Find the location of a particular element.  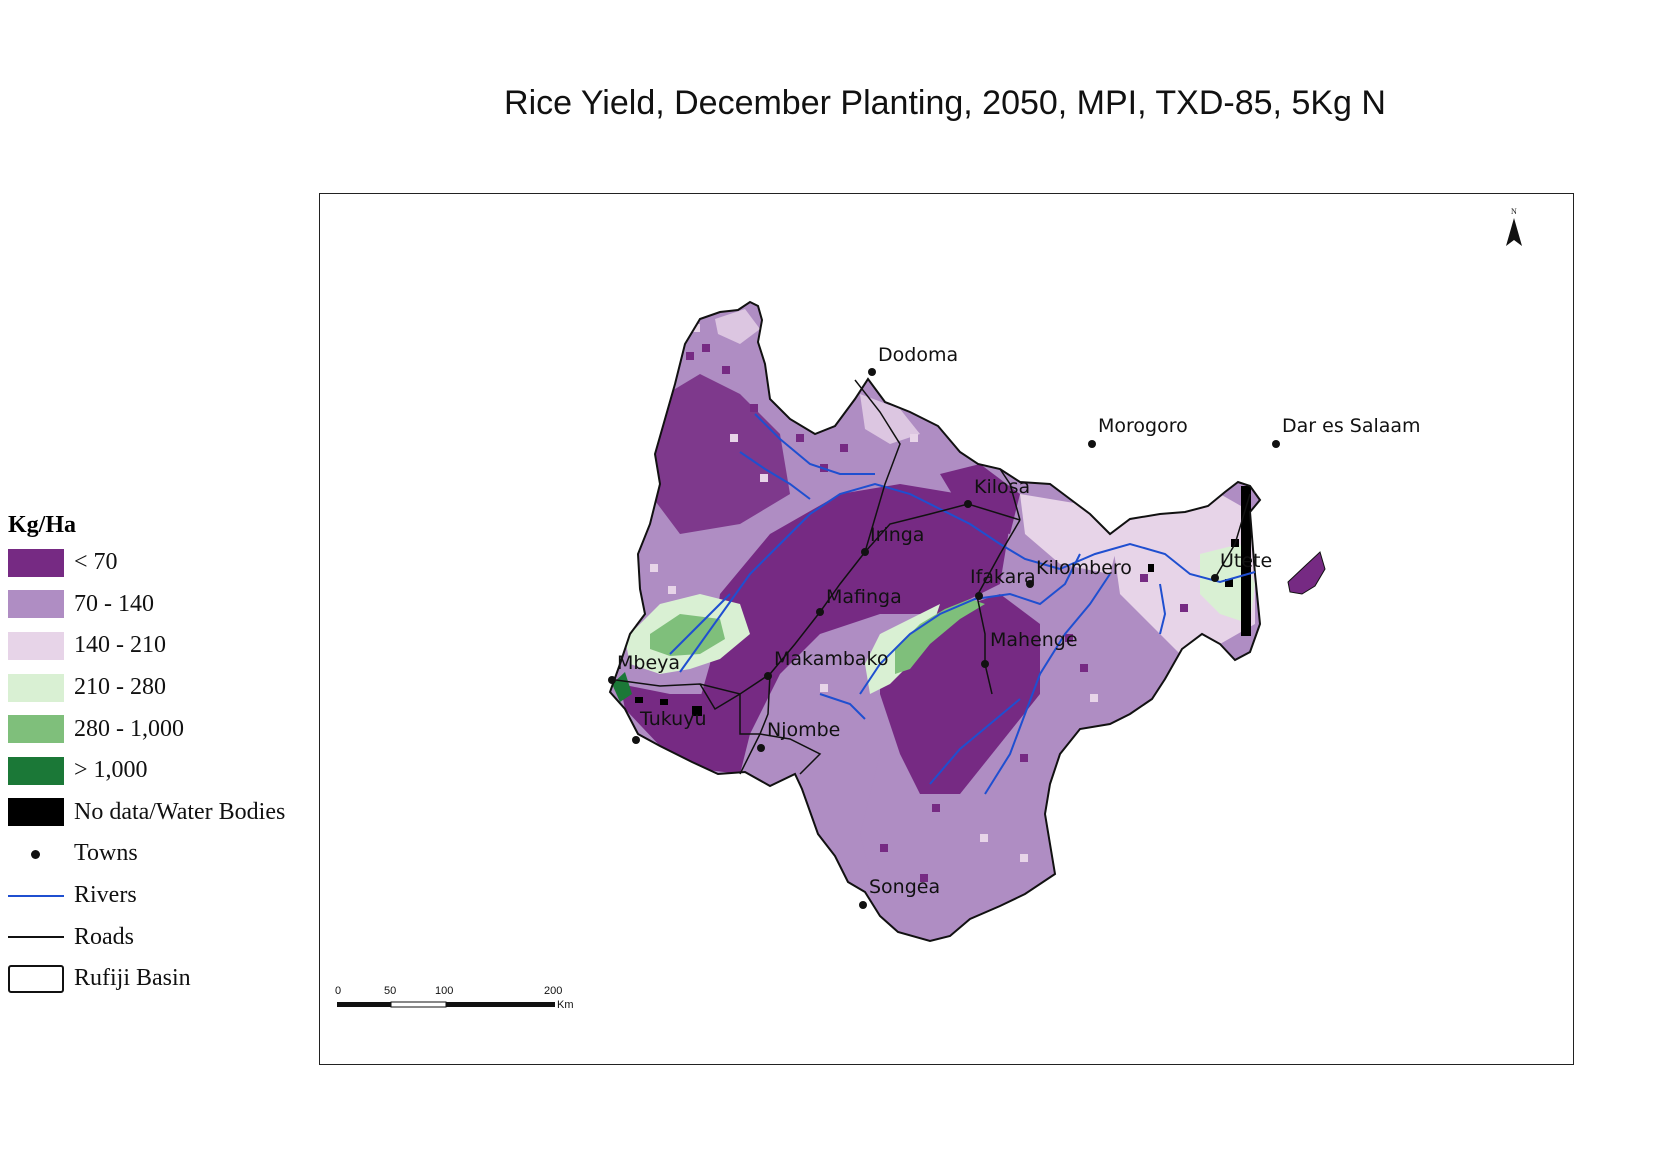

road-line-icon is located at coordinates (36, 937).